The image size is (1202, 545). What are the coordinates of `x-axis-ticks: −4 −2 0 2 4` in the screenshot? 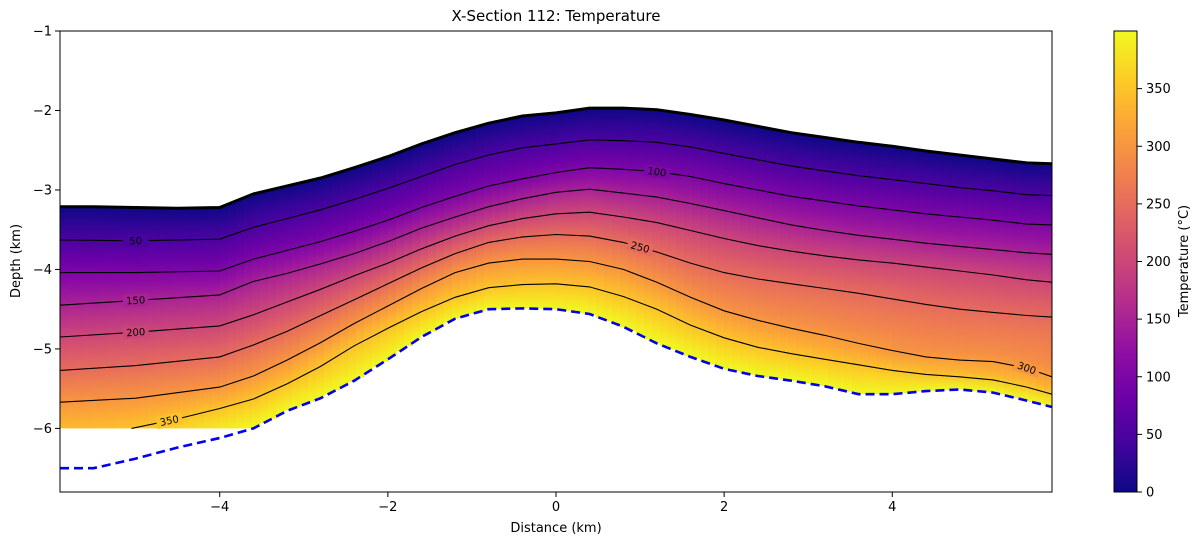 It's located at (553, 503).